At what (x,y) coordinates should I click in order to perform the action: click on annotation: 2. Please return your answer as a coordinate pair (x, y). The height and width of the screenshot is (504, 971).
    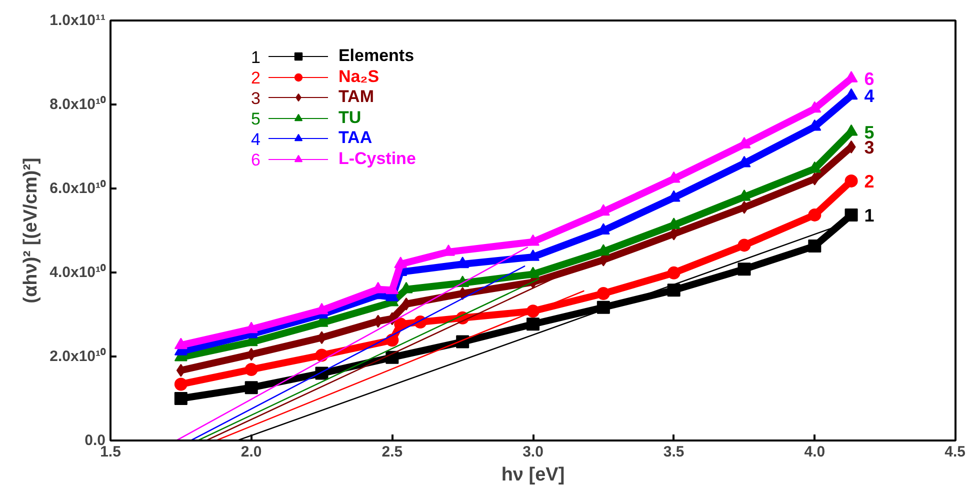
    Looking at the image, I should click on (869, 181).